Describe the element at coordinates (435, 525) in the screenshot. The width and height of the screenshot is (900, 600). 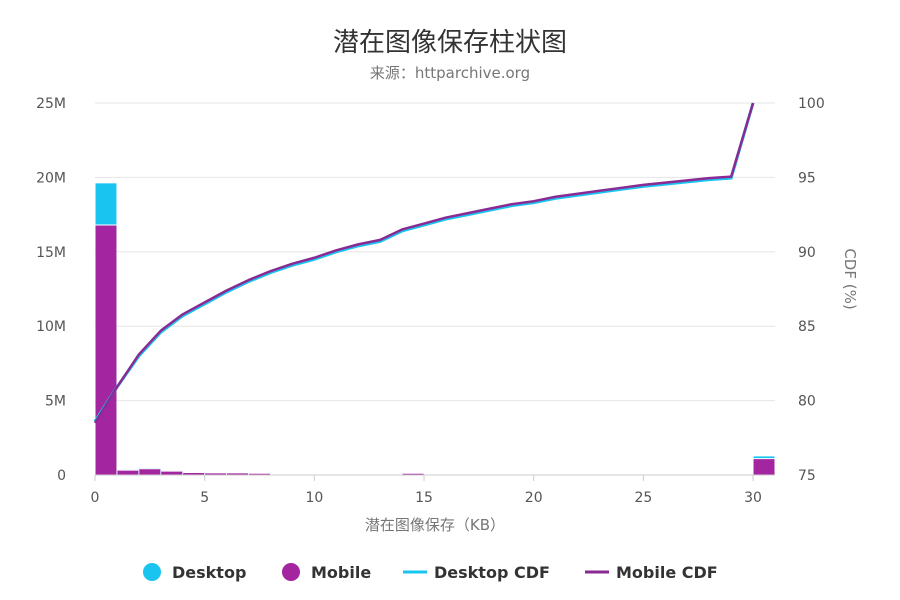
I see `x-axis-title: 潜在图像保存（KB）` at that location.